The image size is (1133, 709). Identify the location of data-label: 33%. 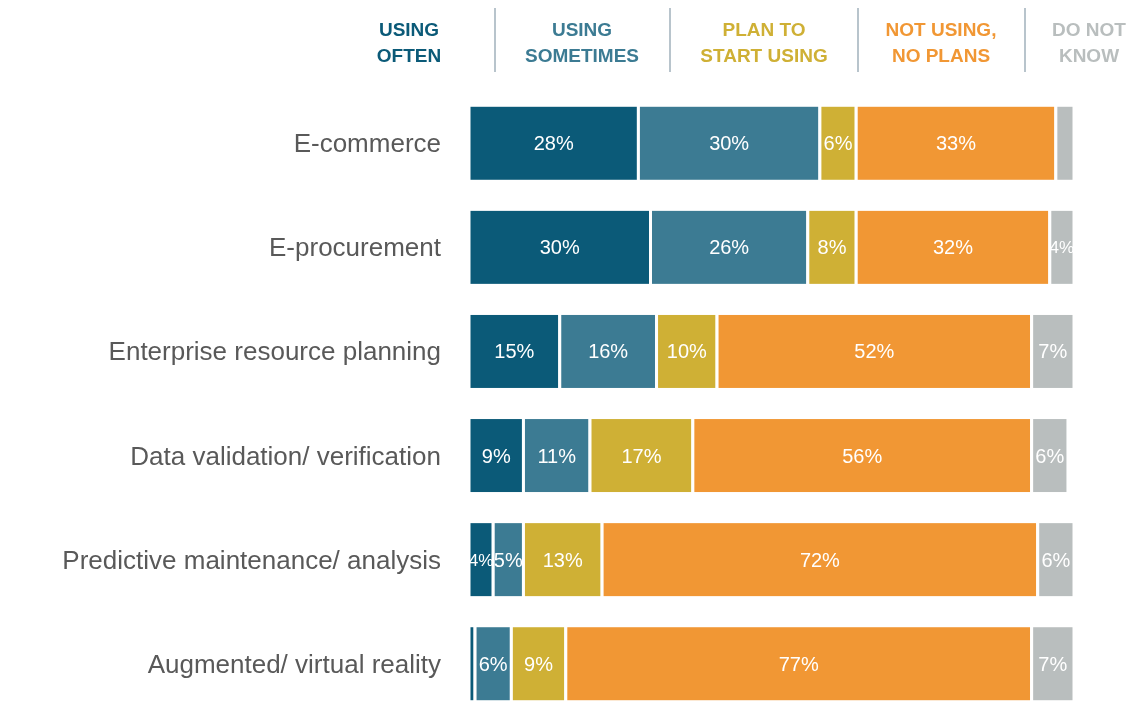
(956, 143).